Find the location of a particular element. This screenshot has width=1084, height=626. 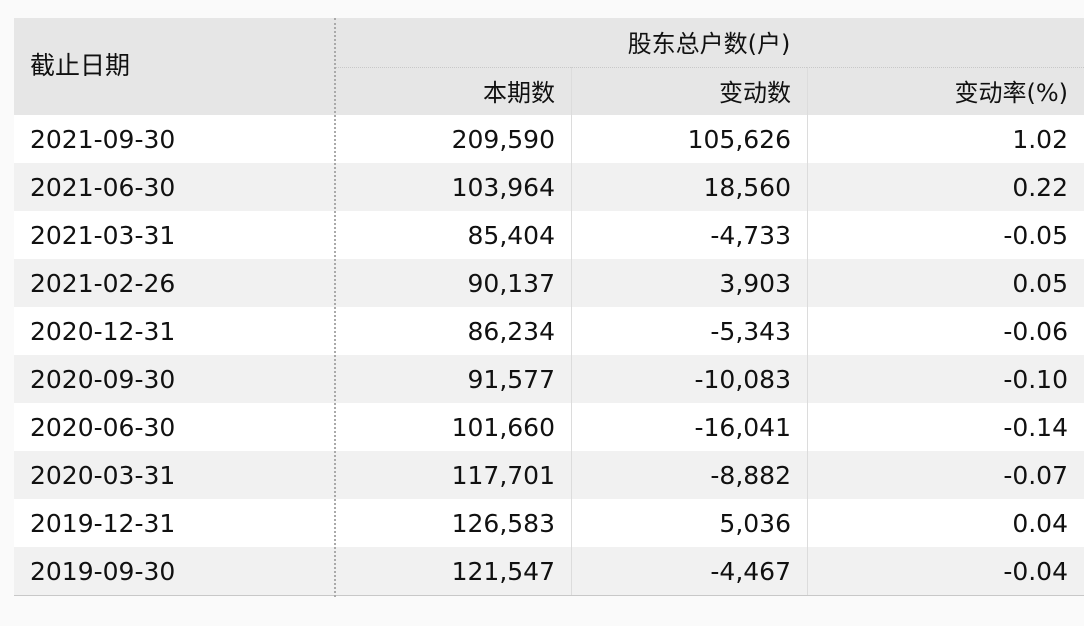

row-date: 2020-03-31 is located at coordinates (103, 475).